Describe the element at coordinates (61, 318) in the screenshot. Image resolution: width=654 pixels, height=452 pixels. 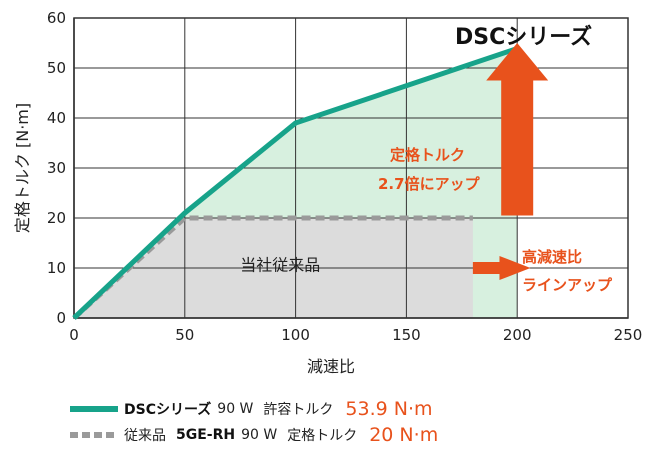
I see `y-tick-label: 0` at that location.